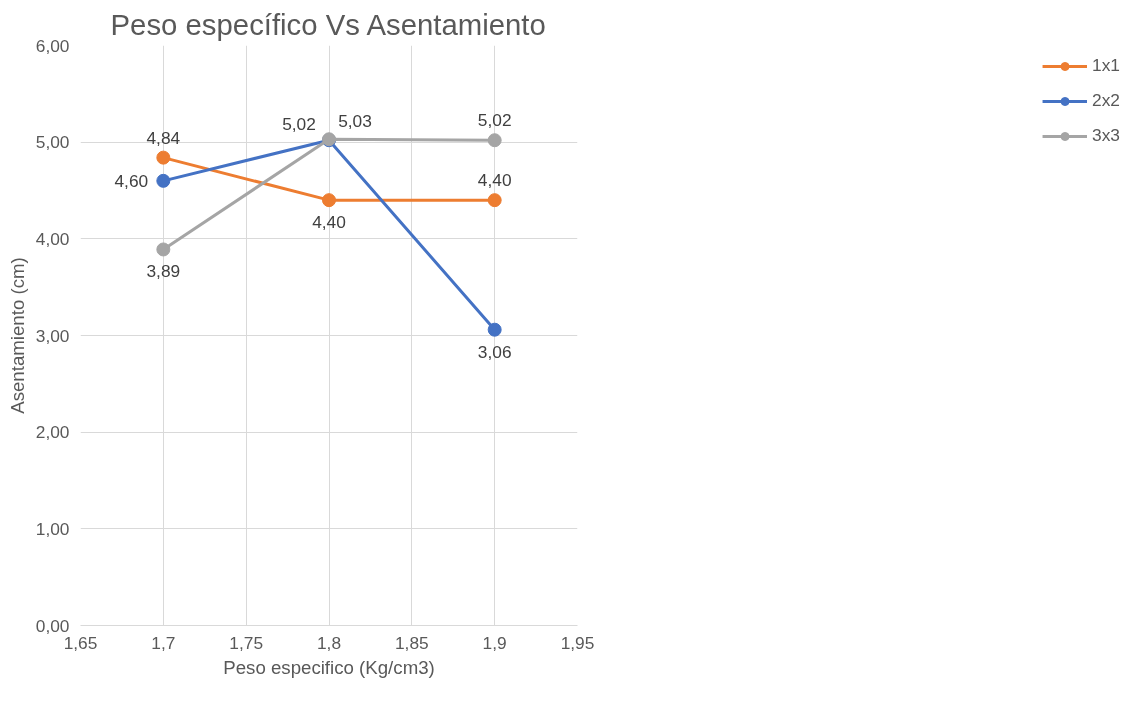 The width and height of the screenshot is (1141, 705). I want to click on x-tick-label: 1,7, so click(163, 642).